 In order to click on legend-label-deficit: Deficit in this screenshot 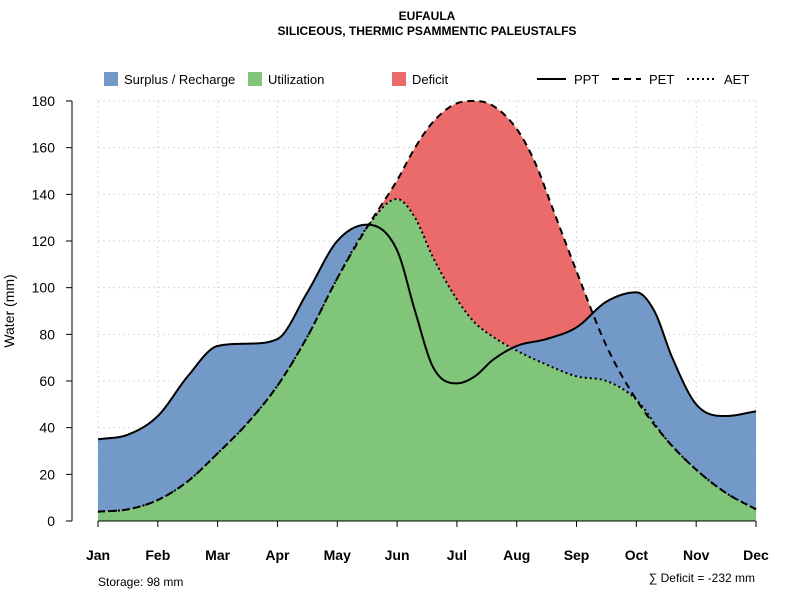, I will do `click(430, 79)`.